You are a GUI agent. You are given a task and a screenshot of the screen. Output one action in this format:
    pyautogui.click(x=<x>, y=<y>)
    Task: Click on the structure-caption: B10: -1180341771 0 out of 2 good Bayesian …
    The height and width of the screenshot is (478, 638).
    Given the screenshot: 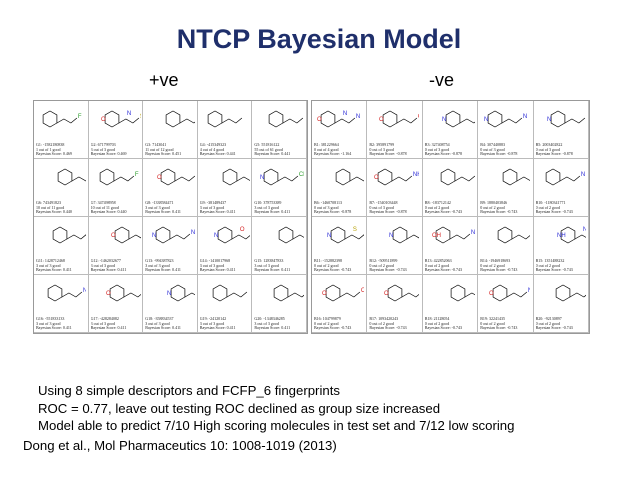 What is the action you would take?
    pyautogui.click(x=561, y=208)
    